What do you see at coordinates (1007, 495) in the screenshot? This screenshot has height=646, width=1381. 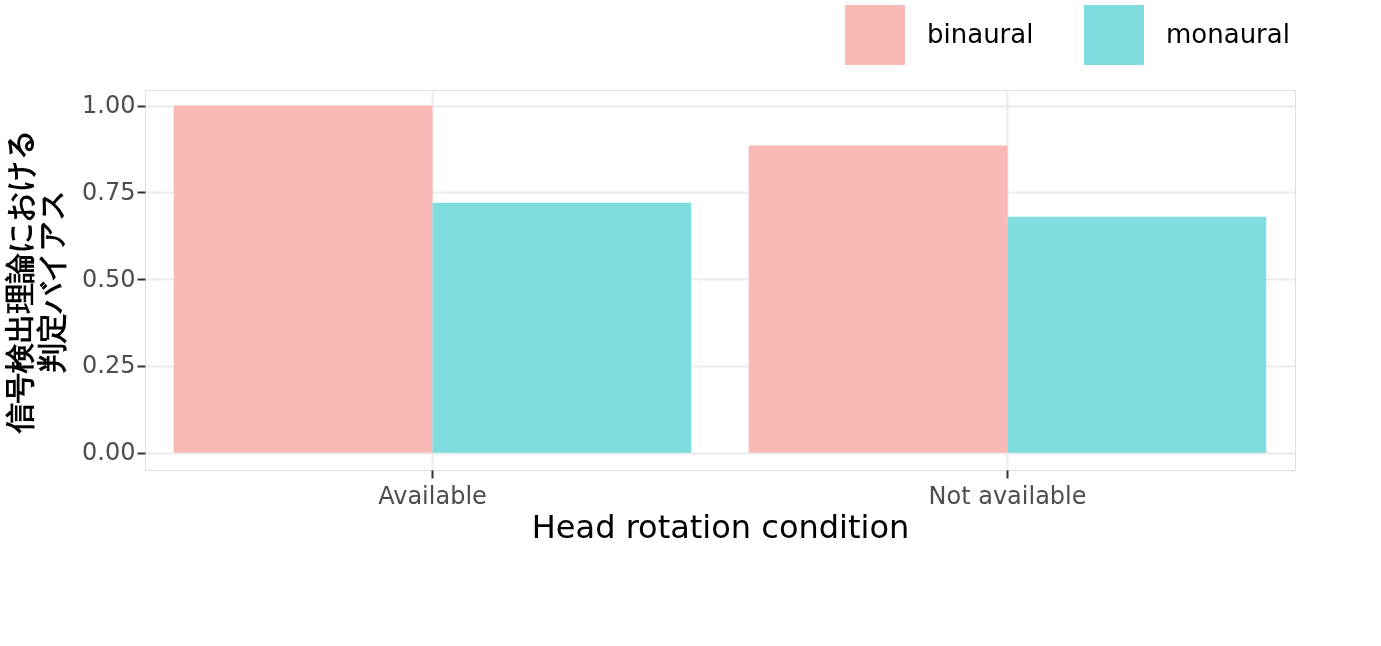 I see `x-tick-label: Not available` at bounding box center [1007, 495].